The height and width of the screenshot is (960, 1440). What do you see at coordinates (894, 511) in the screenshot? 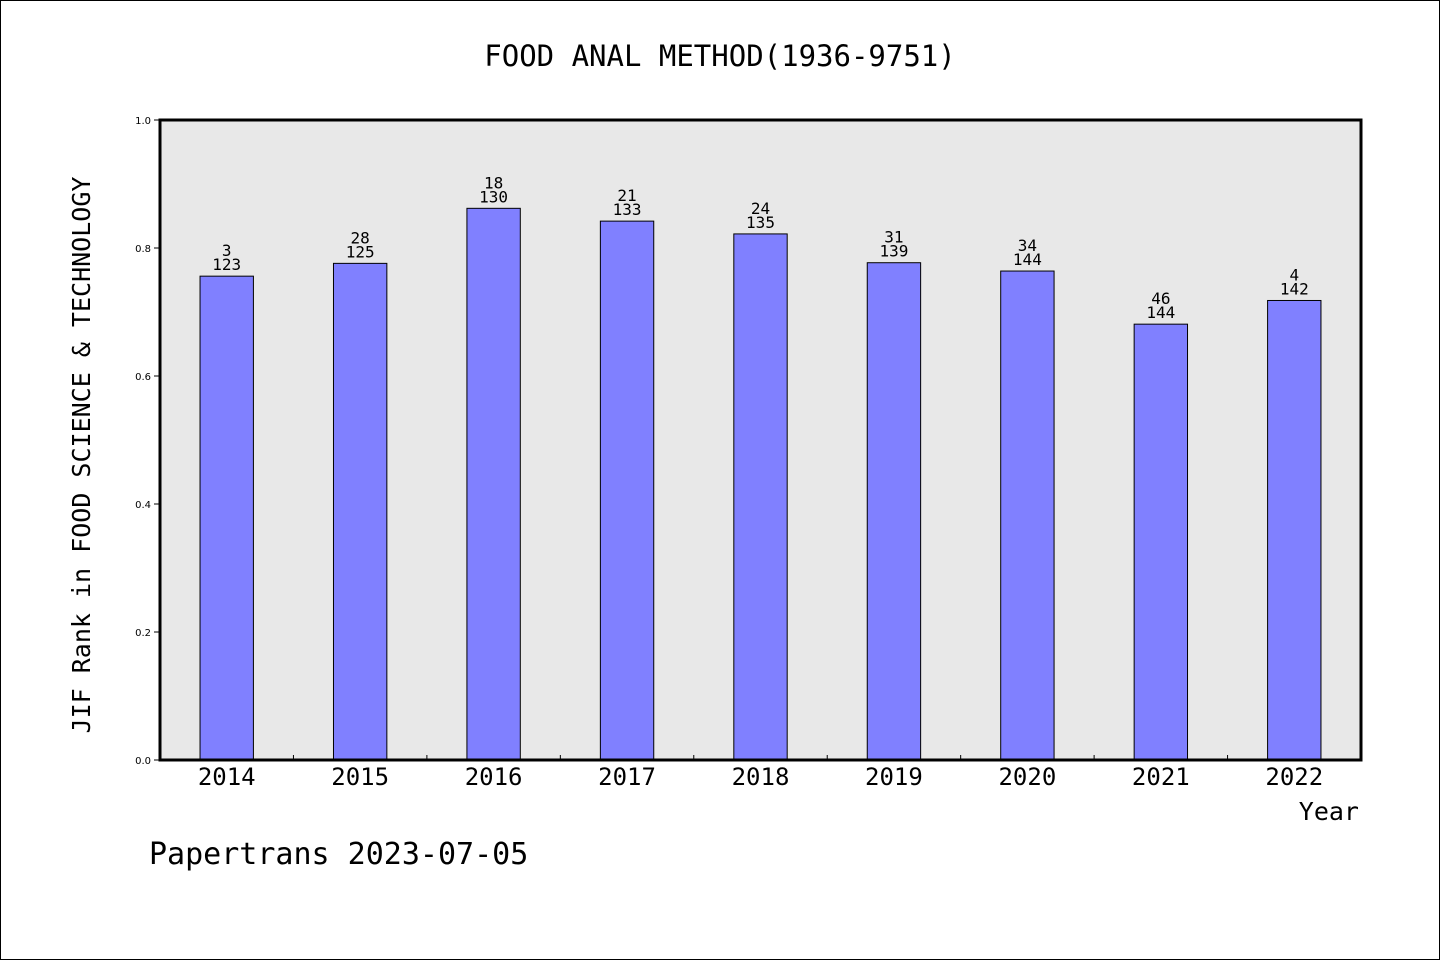
I see `bar-2019` at bounding box center [894, 511].